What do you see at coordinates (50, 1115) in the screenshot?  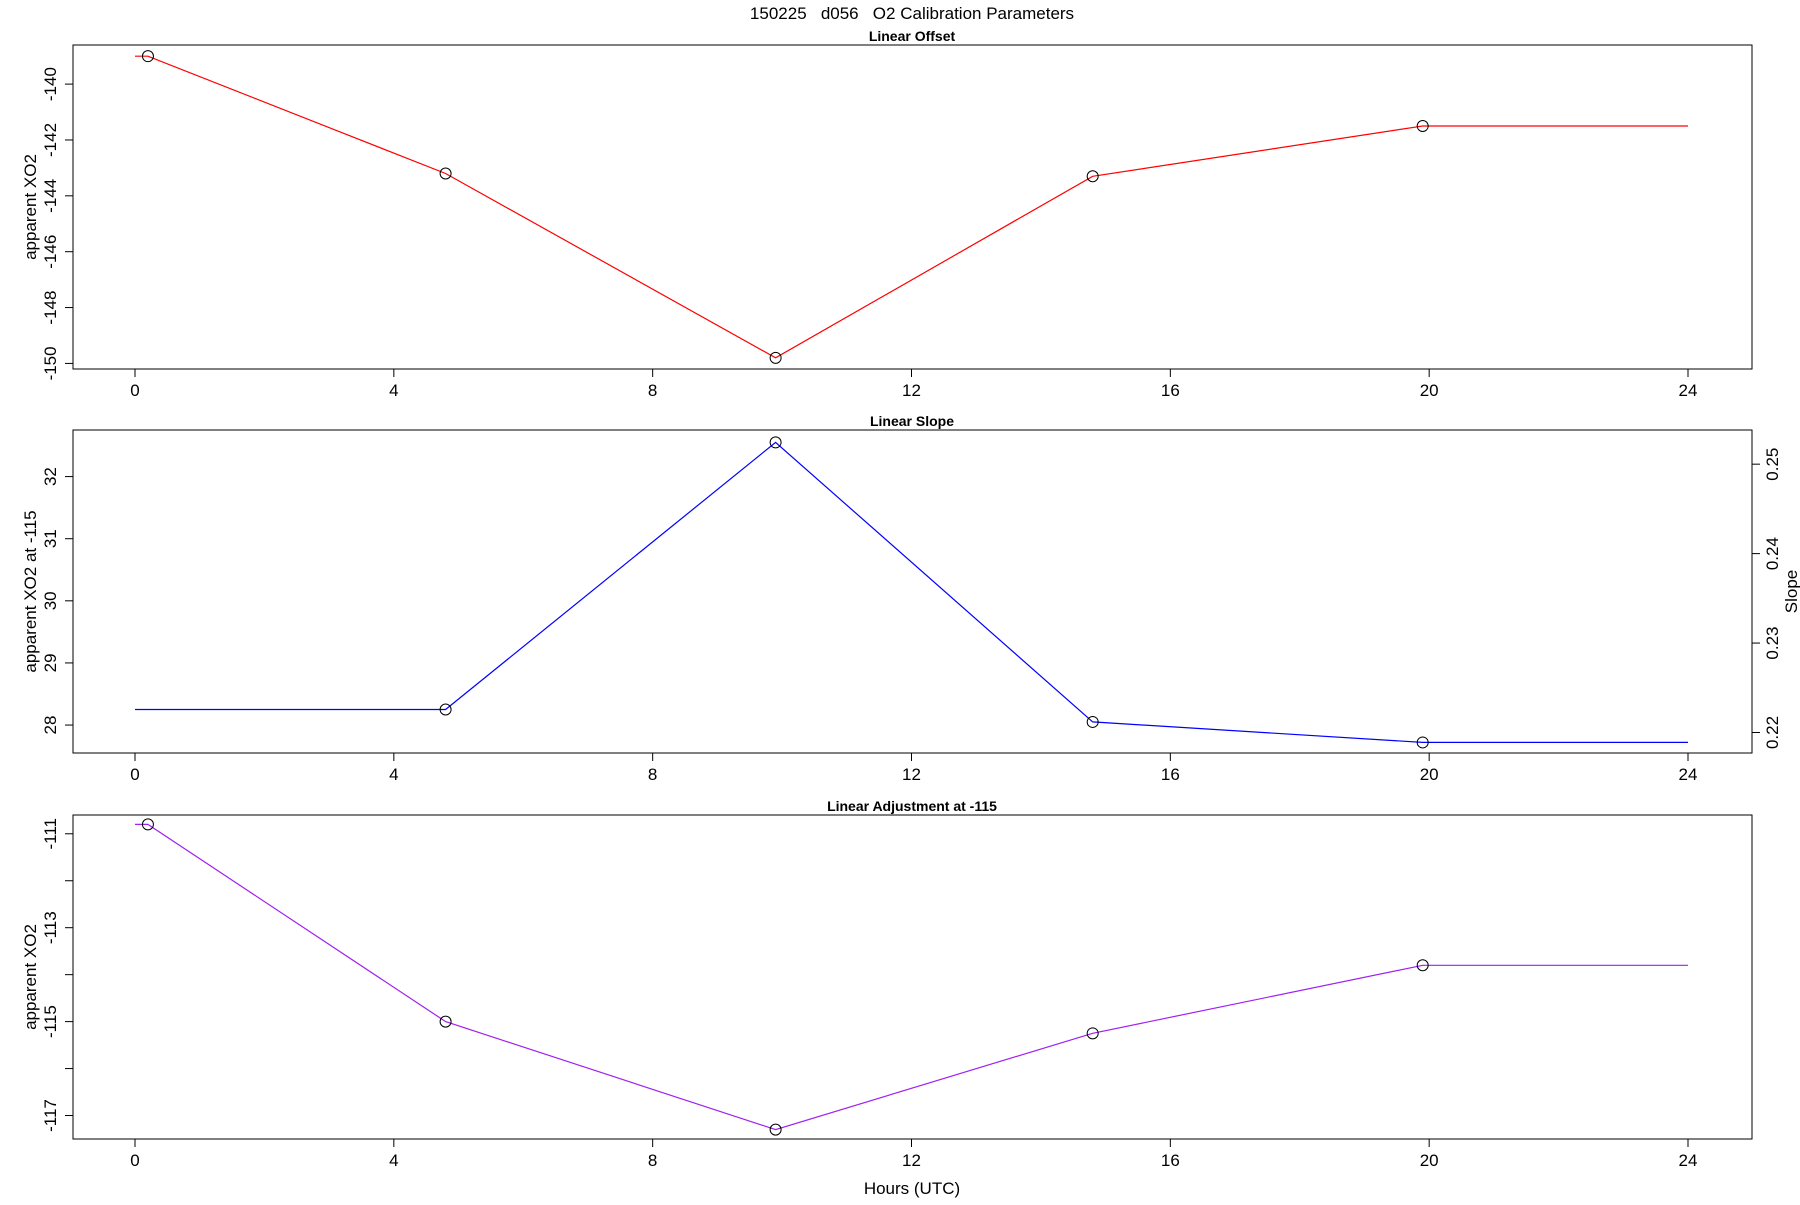 I see `y-tick-label: -117` at bounding box center [50, 1115].